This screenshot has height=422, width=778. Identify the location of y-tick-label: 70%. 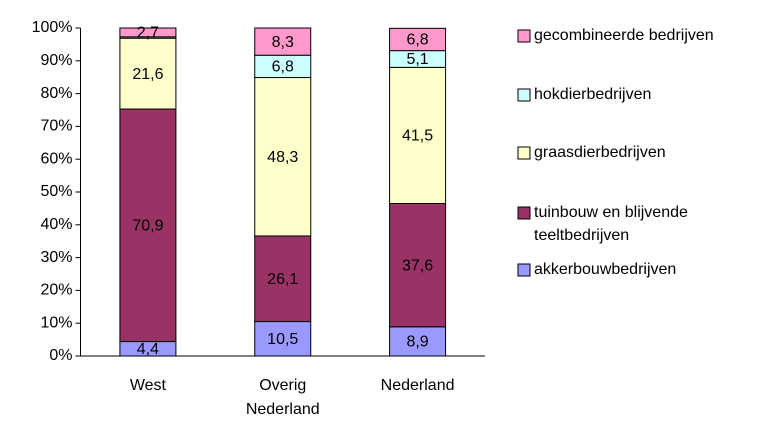
(56, 126).